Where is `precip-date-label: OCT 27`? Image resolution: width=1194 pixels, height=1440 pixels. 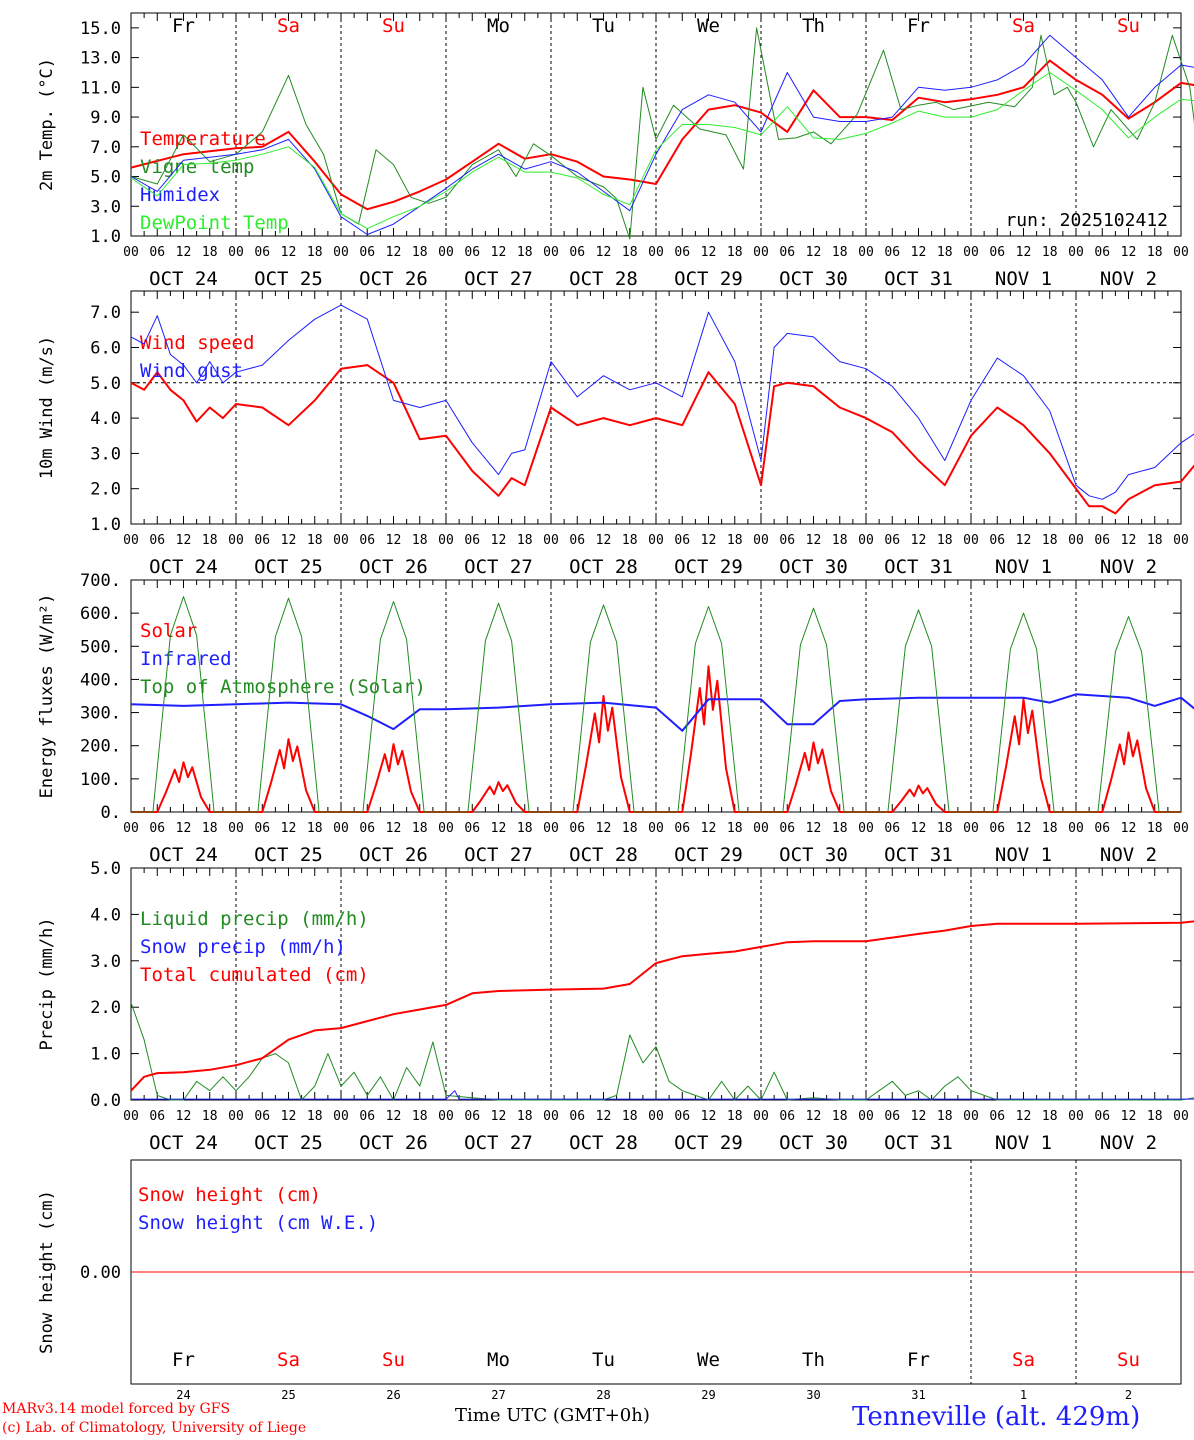 precip-date-label: OCT 27 is located at coordinates (498, 1143).